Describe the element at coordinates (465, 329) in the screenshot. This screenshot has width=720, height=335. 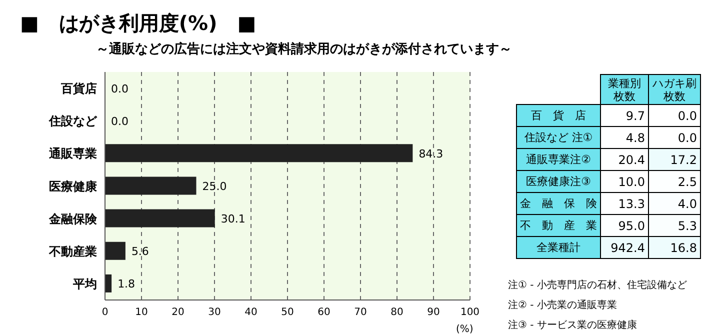
I see `x-axis-title: (%)` at that location.